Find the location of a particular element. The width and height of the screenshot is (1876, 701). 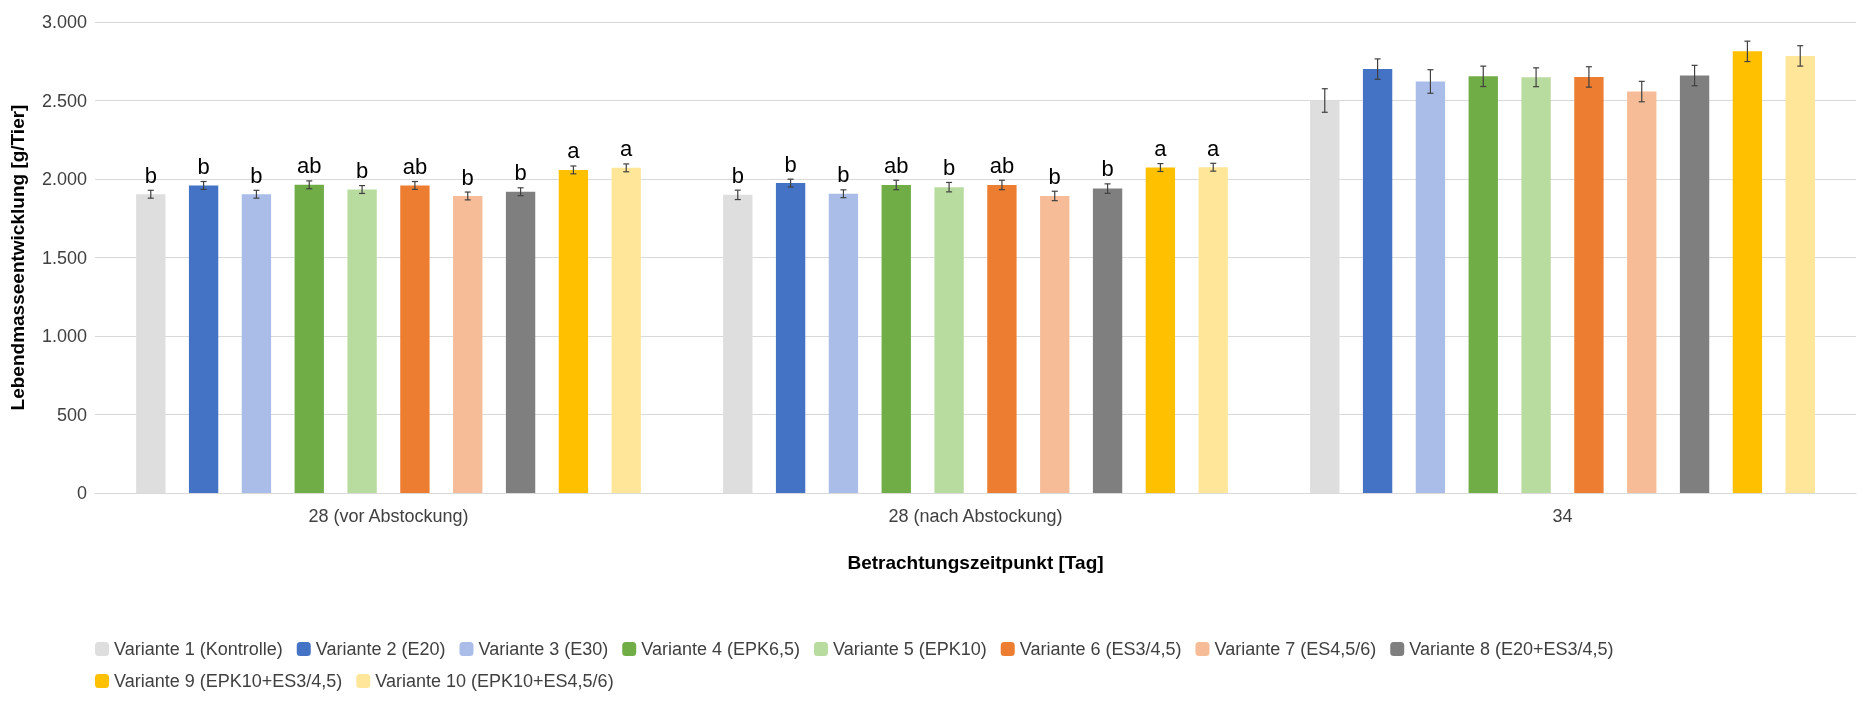

y-tick-label: 3.000 is located at coordinates (64, 22).